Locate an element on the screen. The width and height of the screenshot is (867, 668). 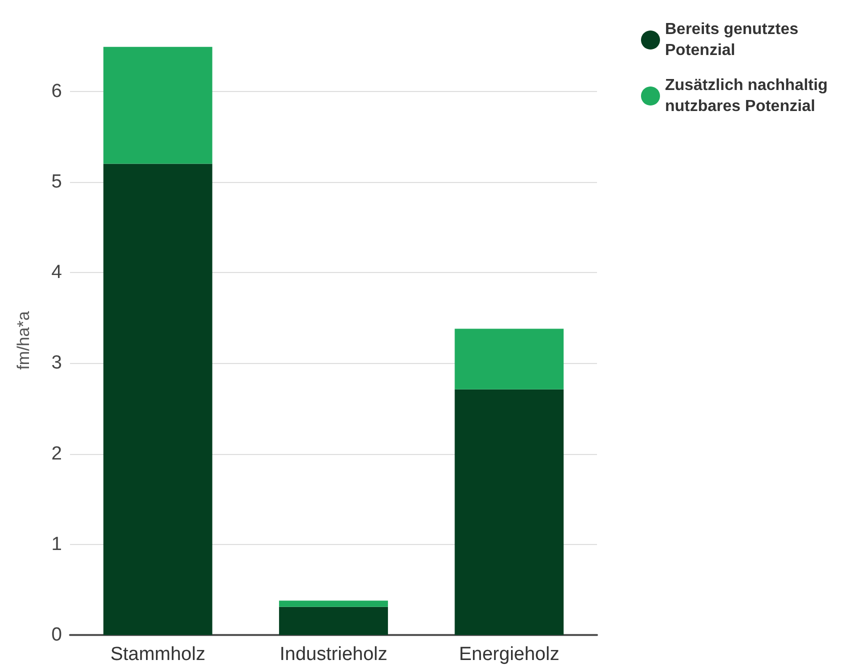
legend-label: Bereits genutztes Potenzial is located at coordinates (734, 40).